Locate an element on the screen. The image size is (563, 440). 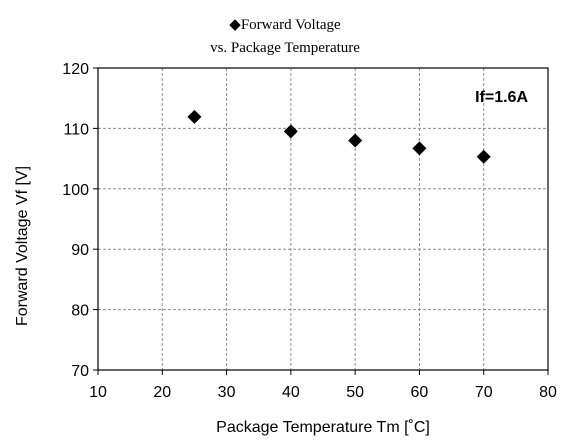
y-tick-label: 120 is located at coordinates (75, 69).